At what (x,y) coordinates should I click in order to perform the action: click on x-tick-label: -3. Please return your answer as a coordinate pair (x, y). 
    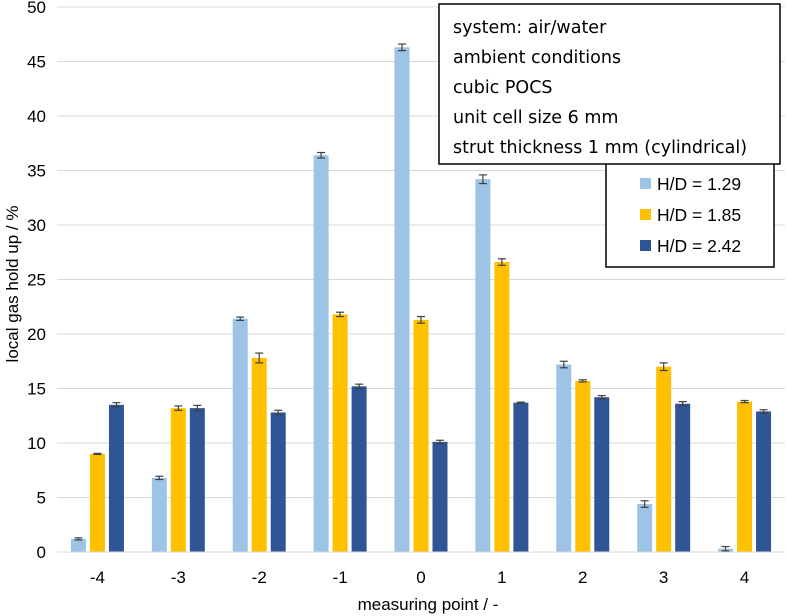
    Looking at the image, I should click on (178, 577).